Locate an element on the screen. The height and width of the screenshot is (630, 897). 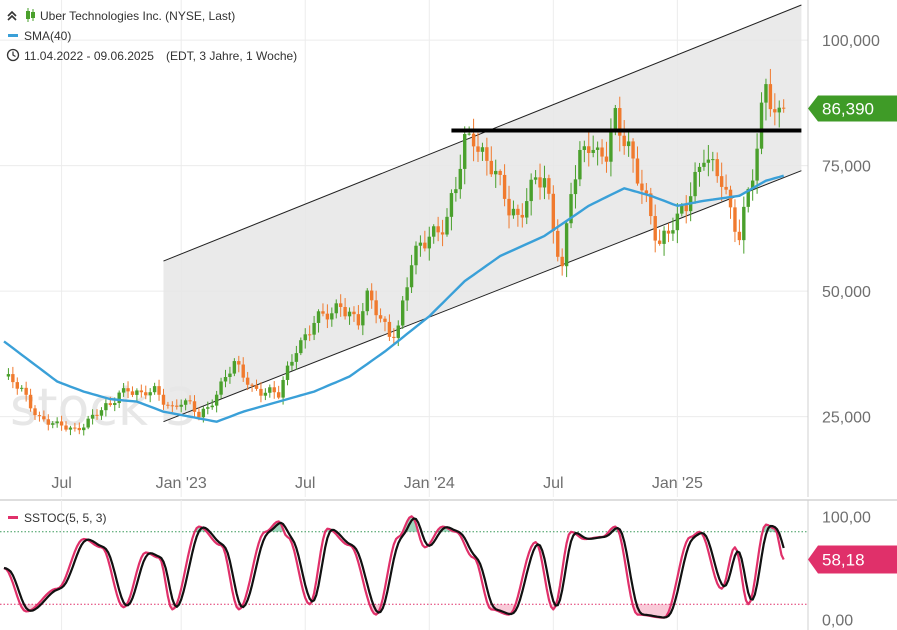
legend-date-range: 11.04.2022 - 09.06.2025 is located at coordinates (89, 56).